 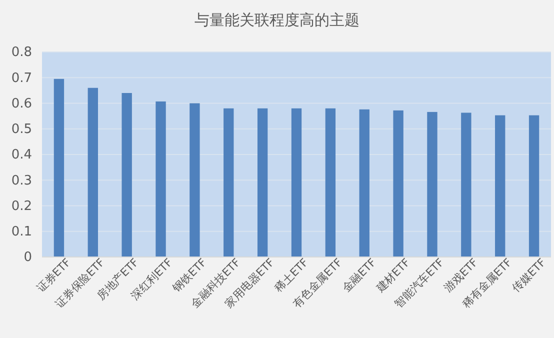 What do you see at coordinates (277, 20) in the screenshot?
I see `chart-title: 与量能关联程度高的主题` at bounding box center [277, 20].